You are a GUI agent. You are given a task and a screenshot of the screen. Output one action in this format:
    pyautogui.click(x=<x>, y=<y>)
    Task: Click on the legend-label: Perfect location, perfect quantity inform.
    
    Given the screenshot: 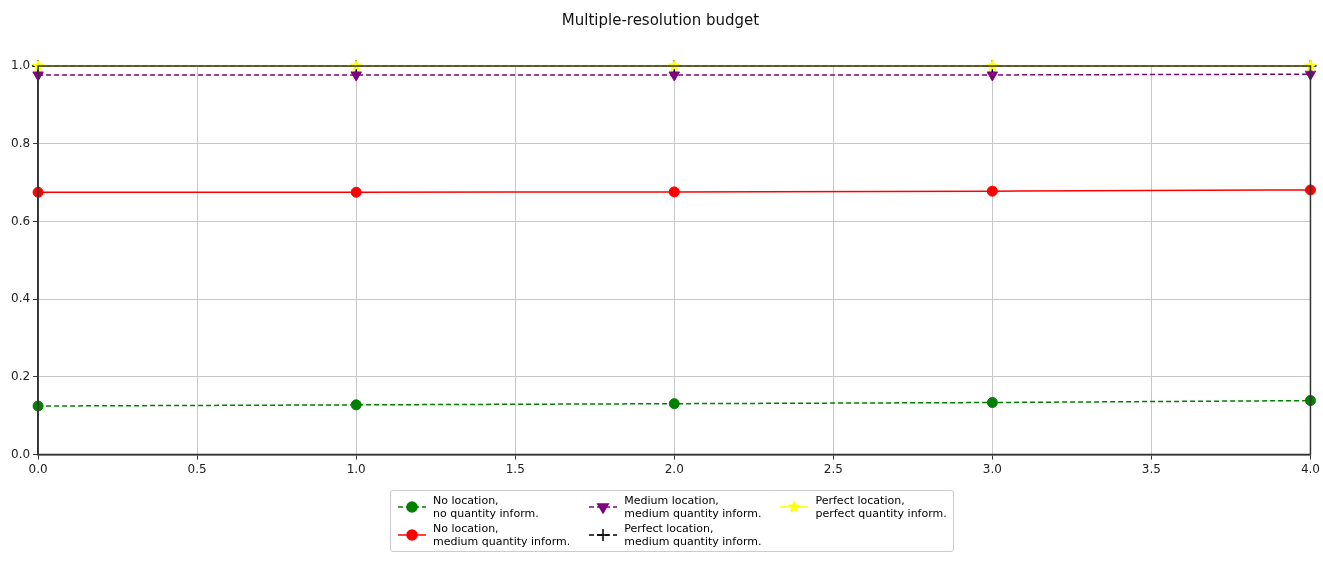 What is the action you would take?
    pyautogui.click(x=881, y=507)
    